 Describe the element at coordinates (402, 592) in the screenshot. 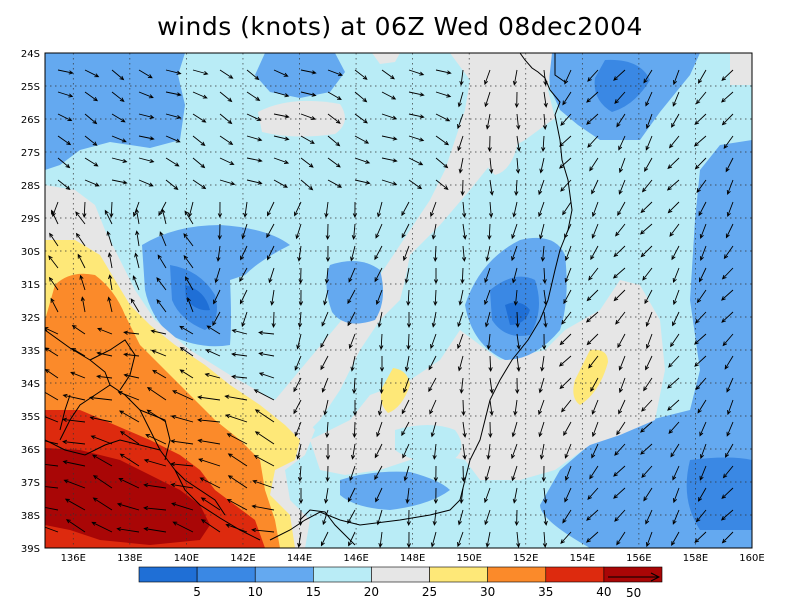

I see `colorbar-labels: 5 10 15 20 25 30 35 40` at that location.